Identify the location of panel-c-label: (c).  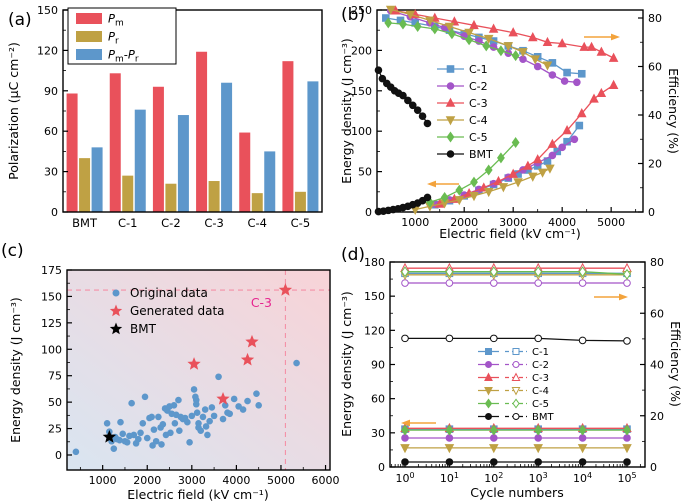
(12, 251).